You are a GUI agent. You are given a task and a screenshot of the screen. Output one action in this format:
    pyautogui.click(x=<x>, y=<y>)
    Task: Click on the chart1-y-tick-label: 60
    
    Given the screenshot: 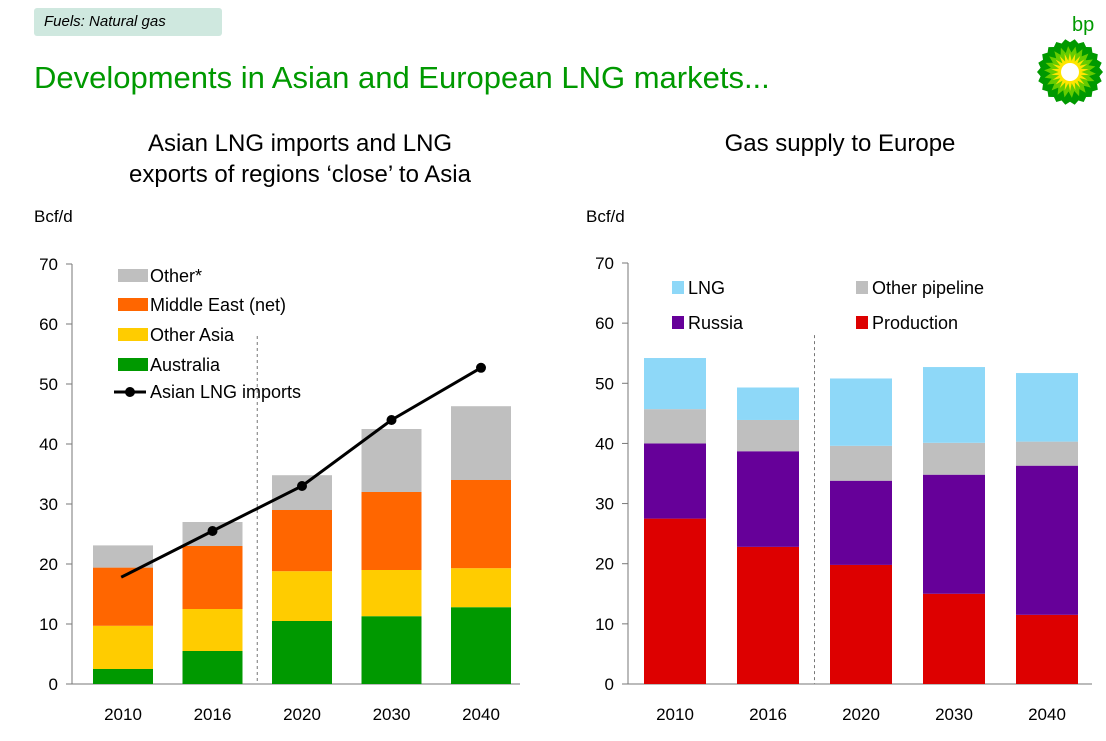 What is the action you would take?
    pyautogui.click(x=48, y=324)
    